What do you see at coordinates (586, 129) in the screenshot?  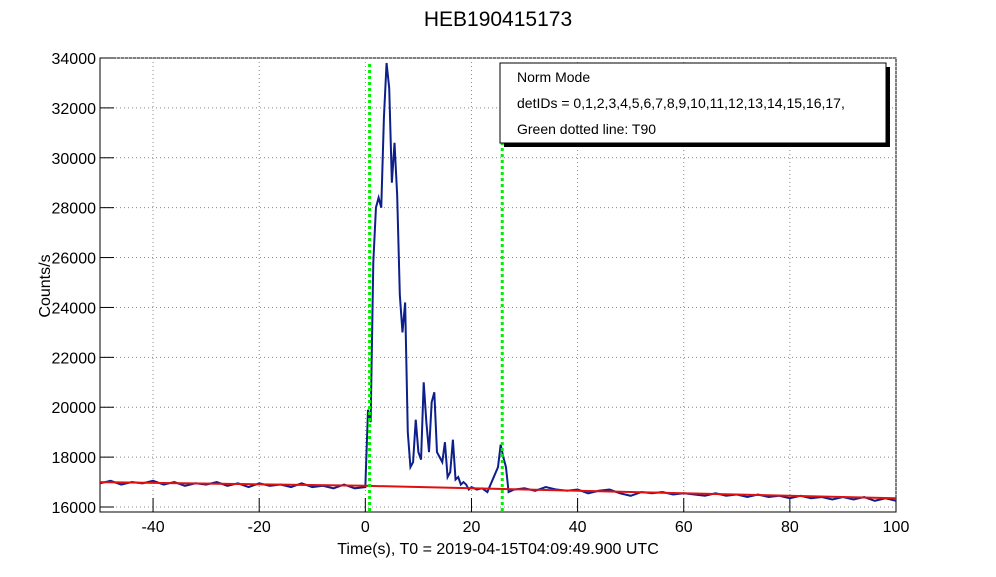 I see `legend-text: Green dotted line: T90` at bounding box center [586, 129].